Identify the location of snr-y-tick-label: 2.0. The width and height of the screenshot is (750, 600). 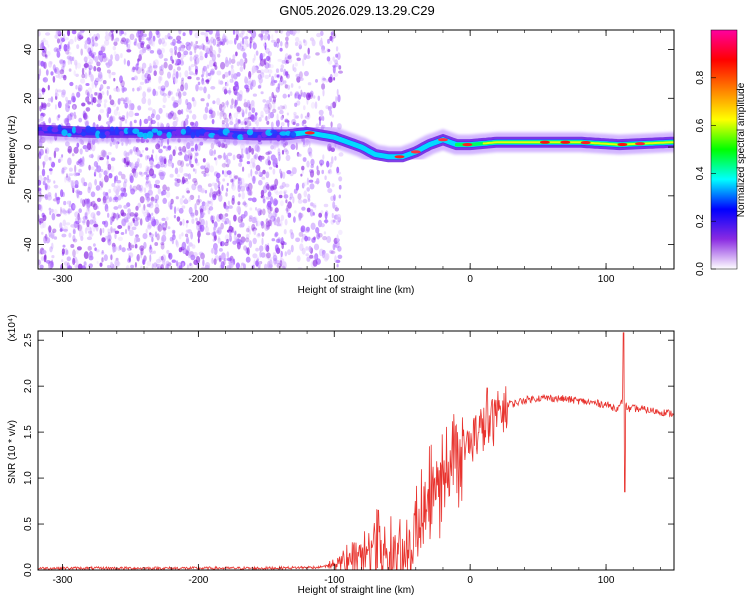
(28, 386).